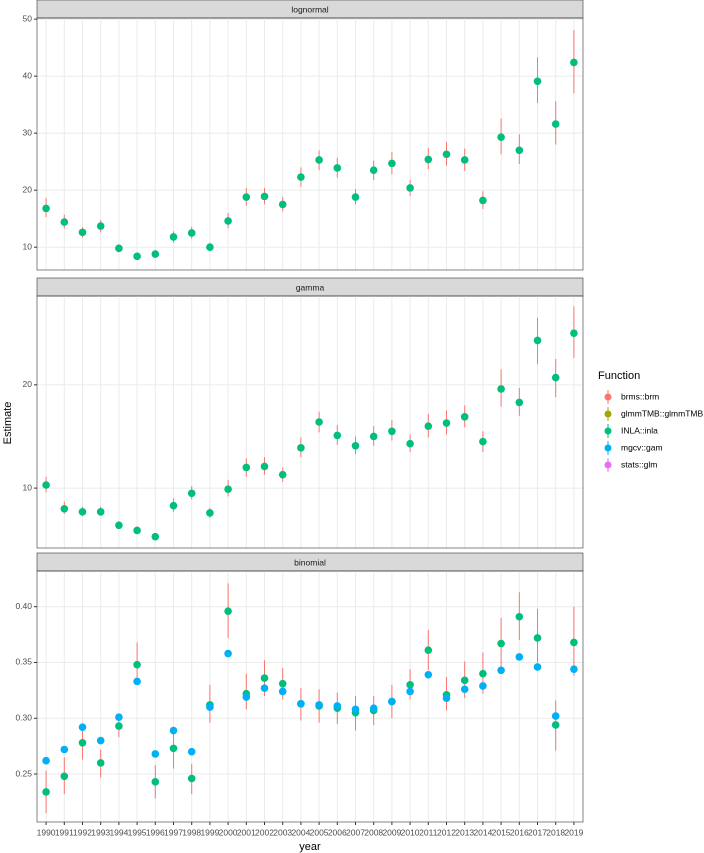 This screenshot has width=704, height=853. Describe the element at coordinates (28, 75) in the screenshot. I see `y-tick-label: 40` at that location.